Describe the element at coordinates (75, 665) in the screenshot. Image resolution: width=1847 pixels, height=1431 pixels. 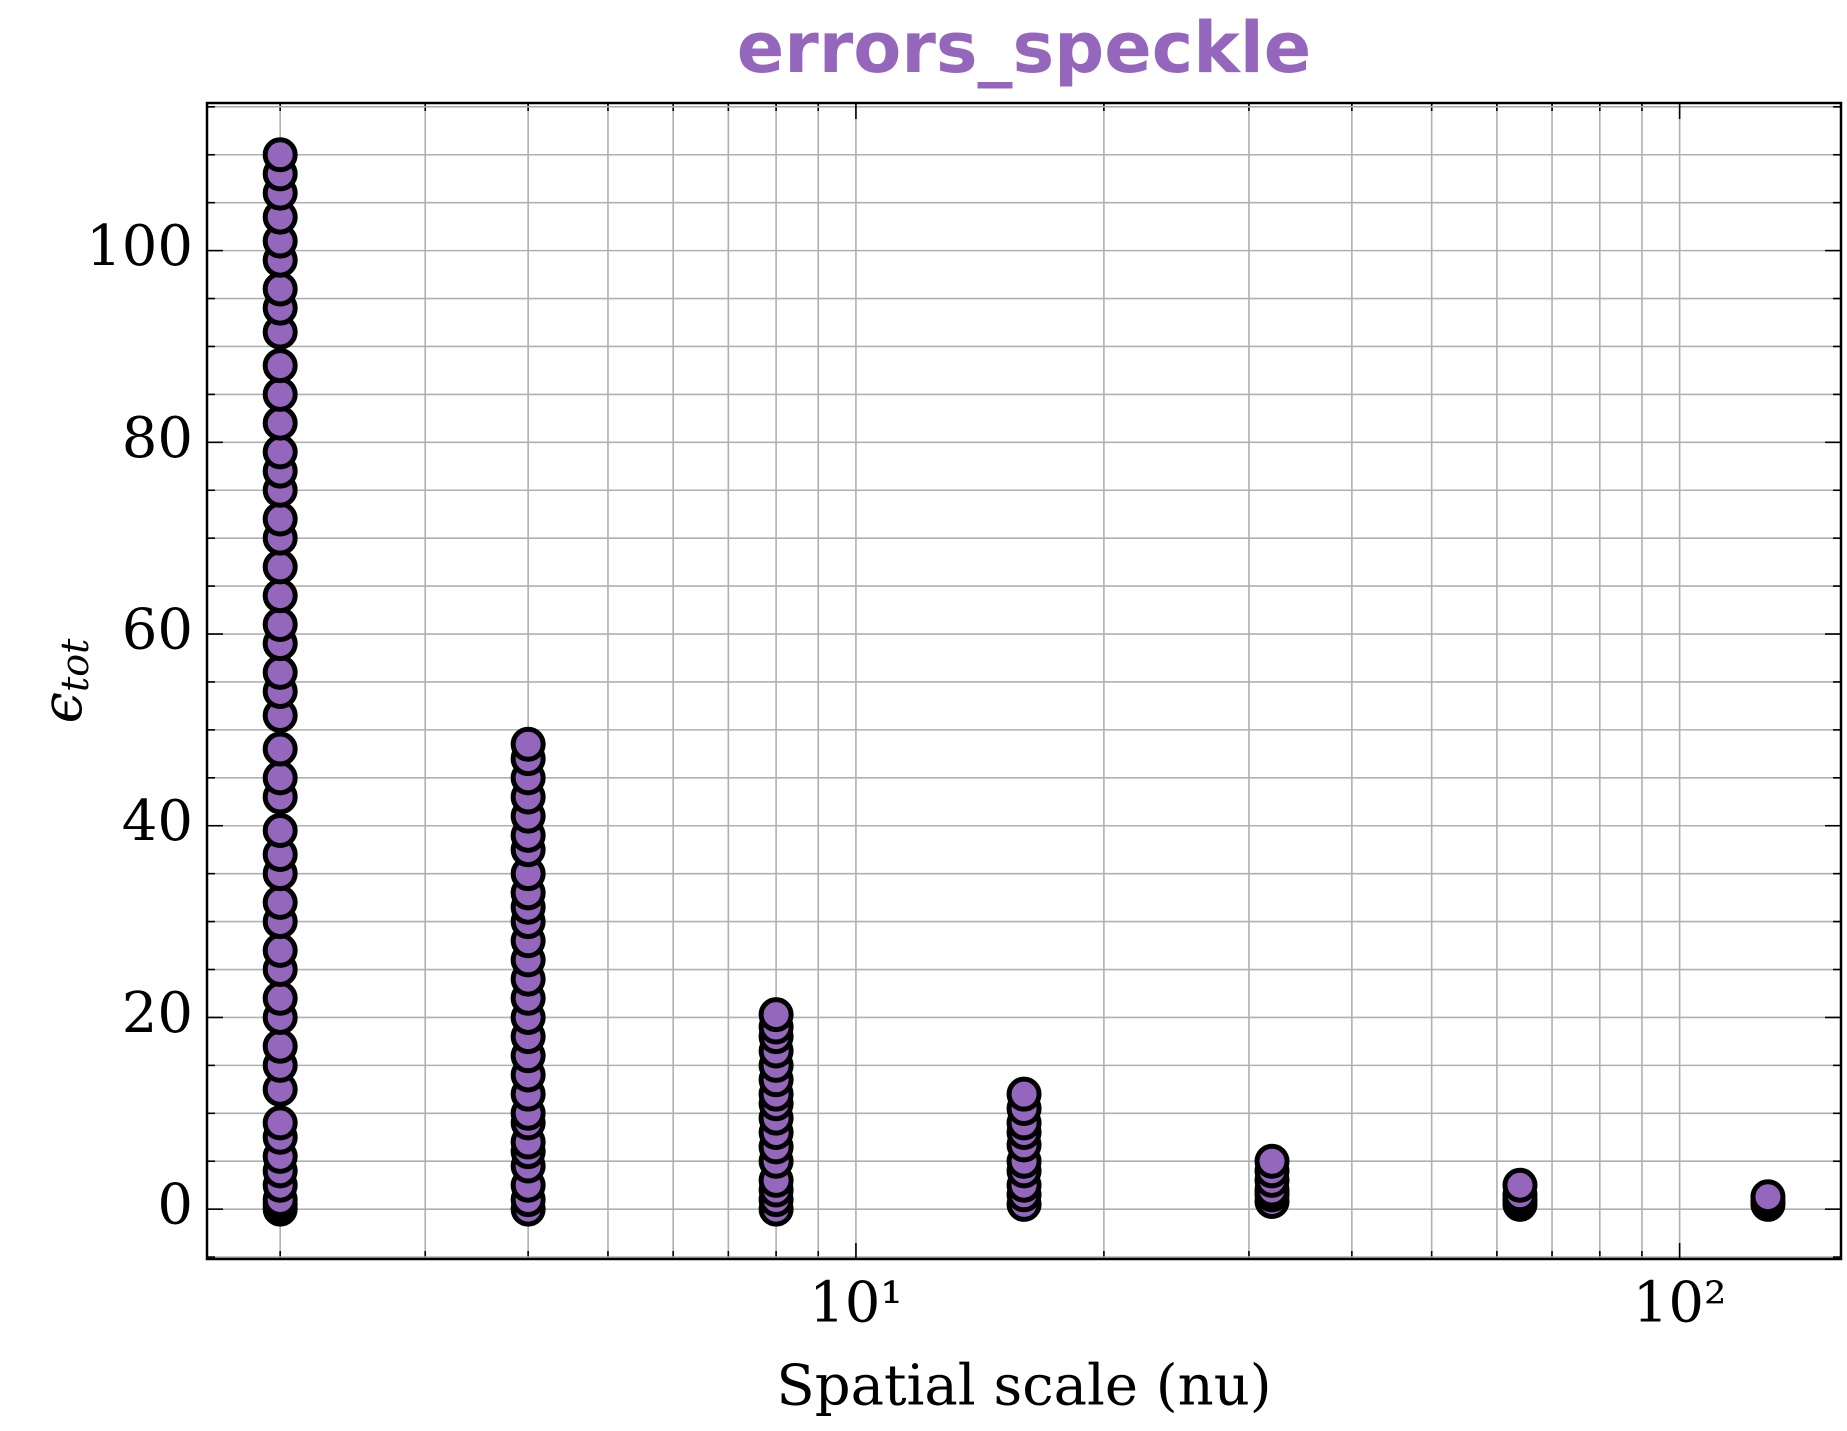
I see `y-label-subscript: tot` at that location.